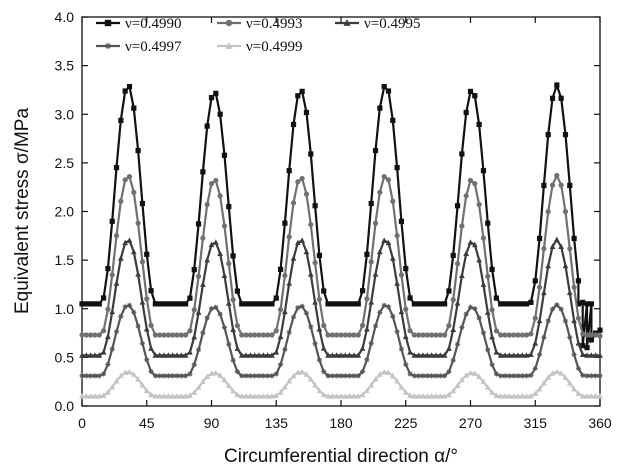 The width and height of the screenshot is (632, 468). I want to click on x-tick-label: 360, so click(600, 423).